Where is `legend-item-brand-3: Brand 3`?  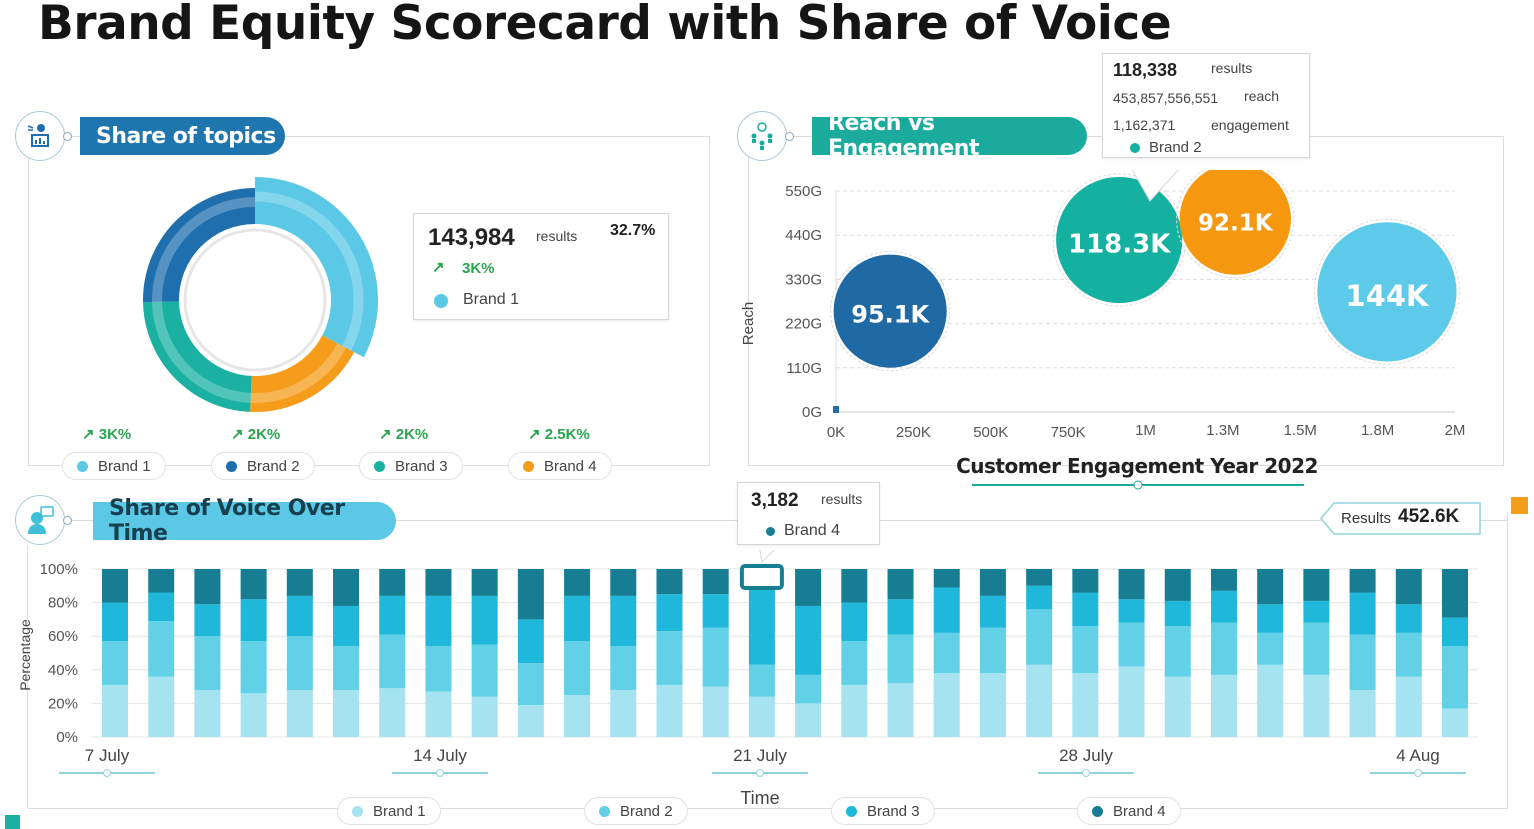 legend-item-brand-3: Brand 3 is located at coordinates (411, 466).